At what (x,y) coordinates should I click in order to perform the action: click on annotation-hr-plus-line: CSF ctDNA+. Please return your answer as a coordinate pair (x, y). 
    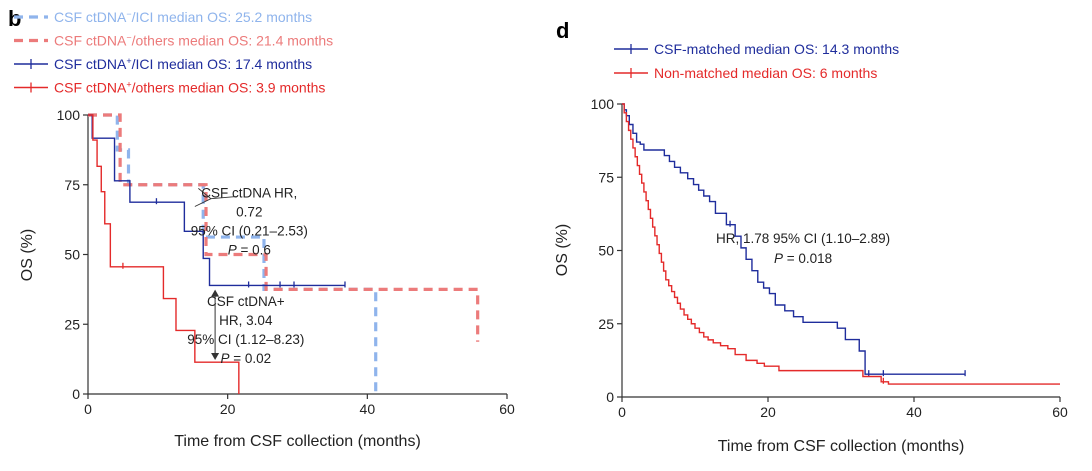
    Looking at the image, I should click on (246, 301).